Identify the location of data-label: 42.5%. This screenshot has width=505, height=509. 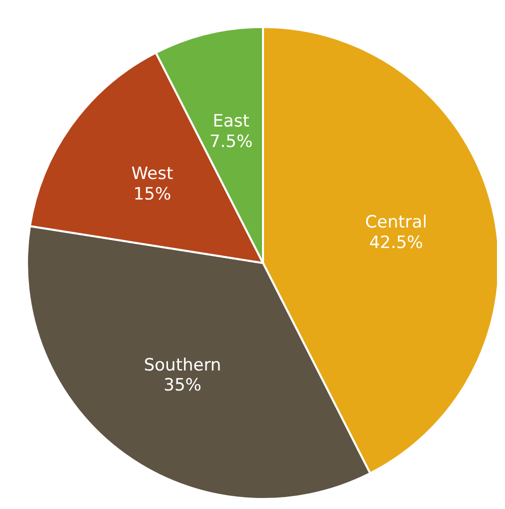
(396, 243).